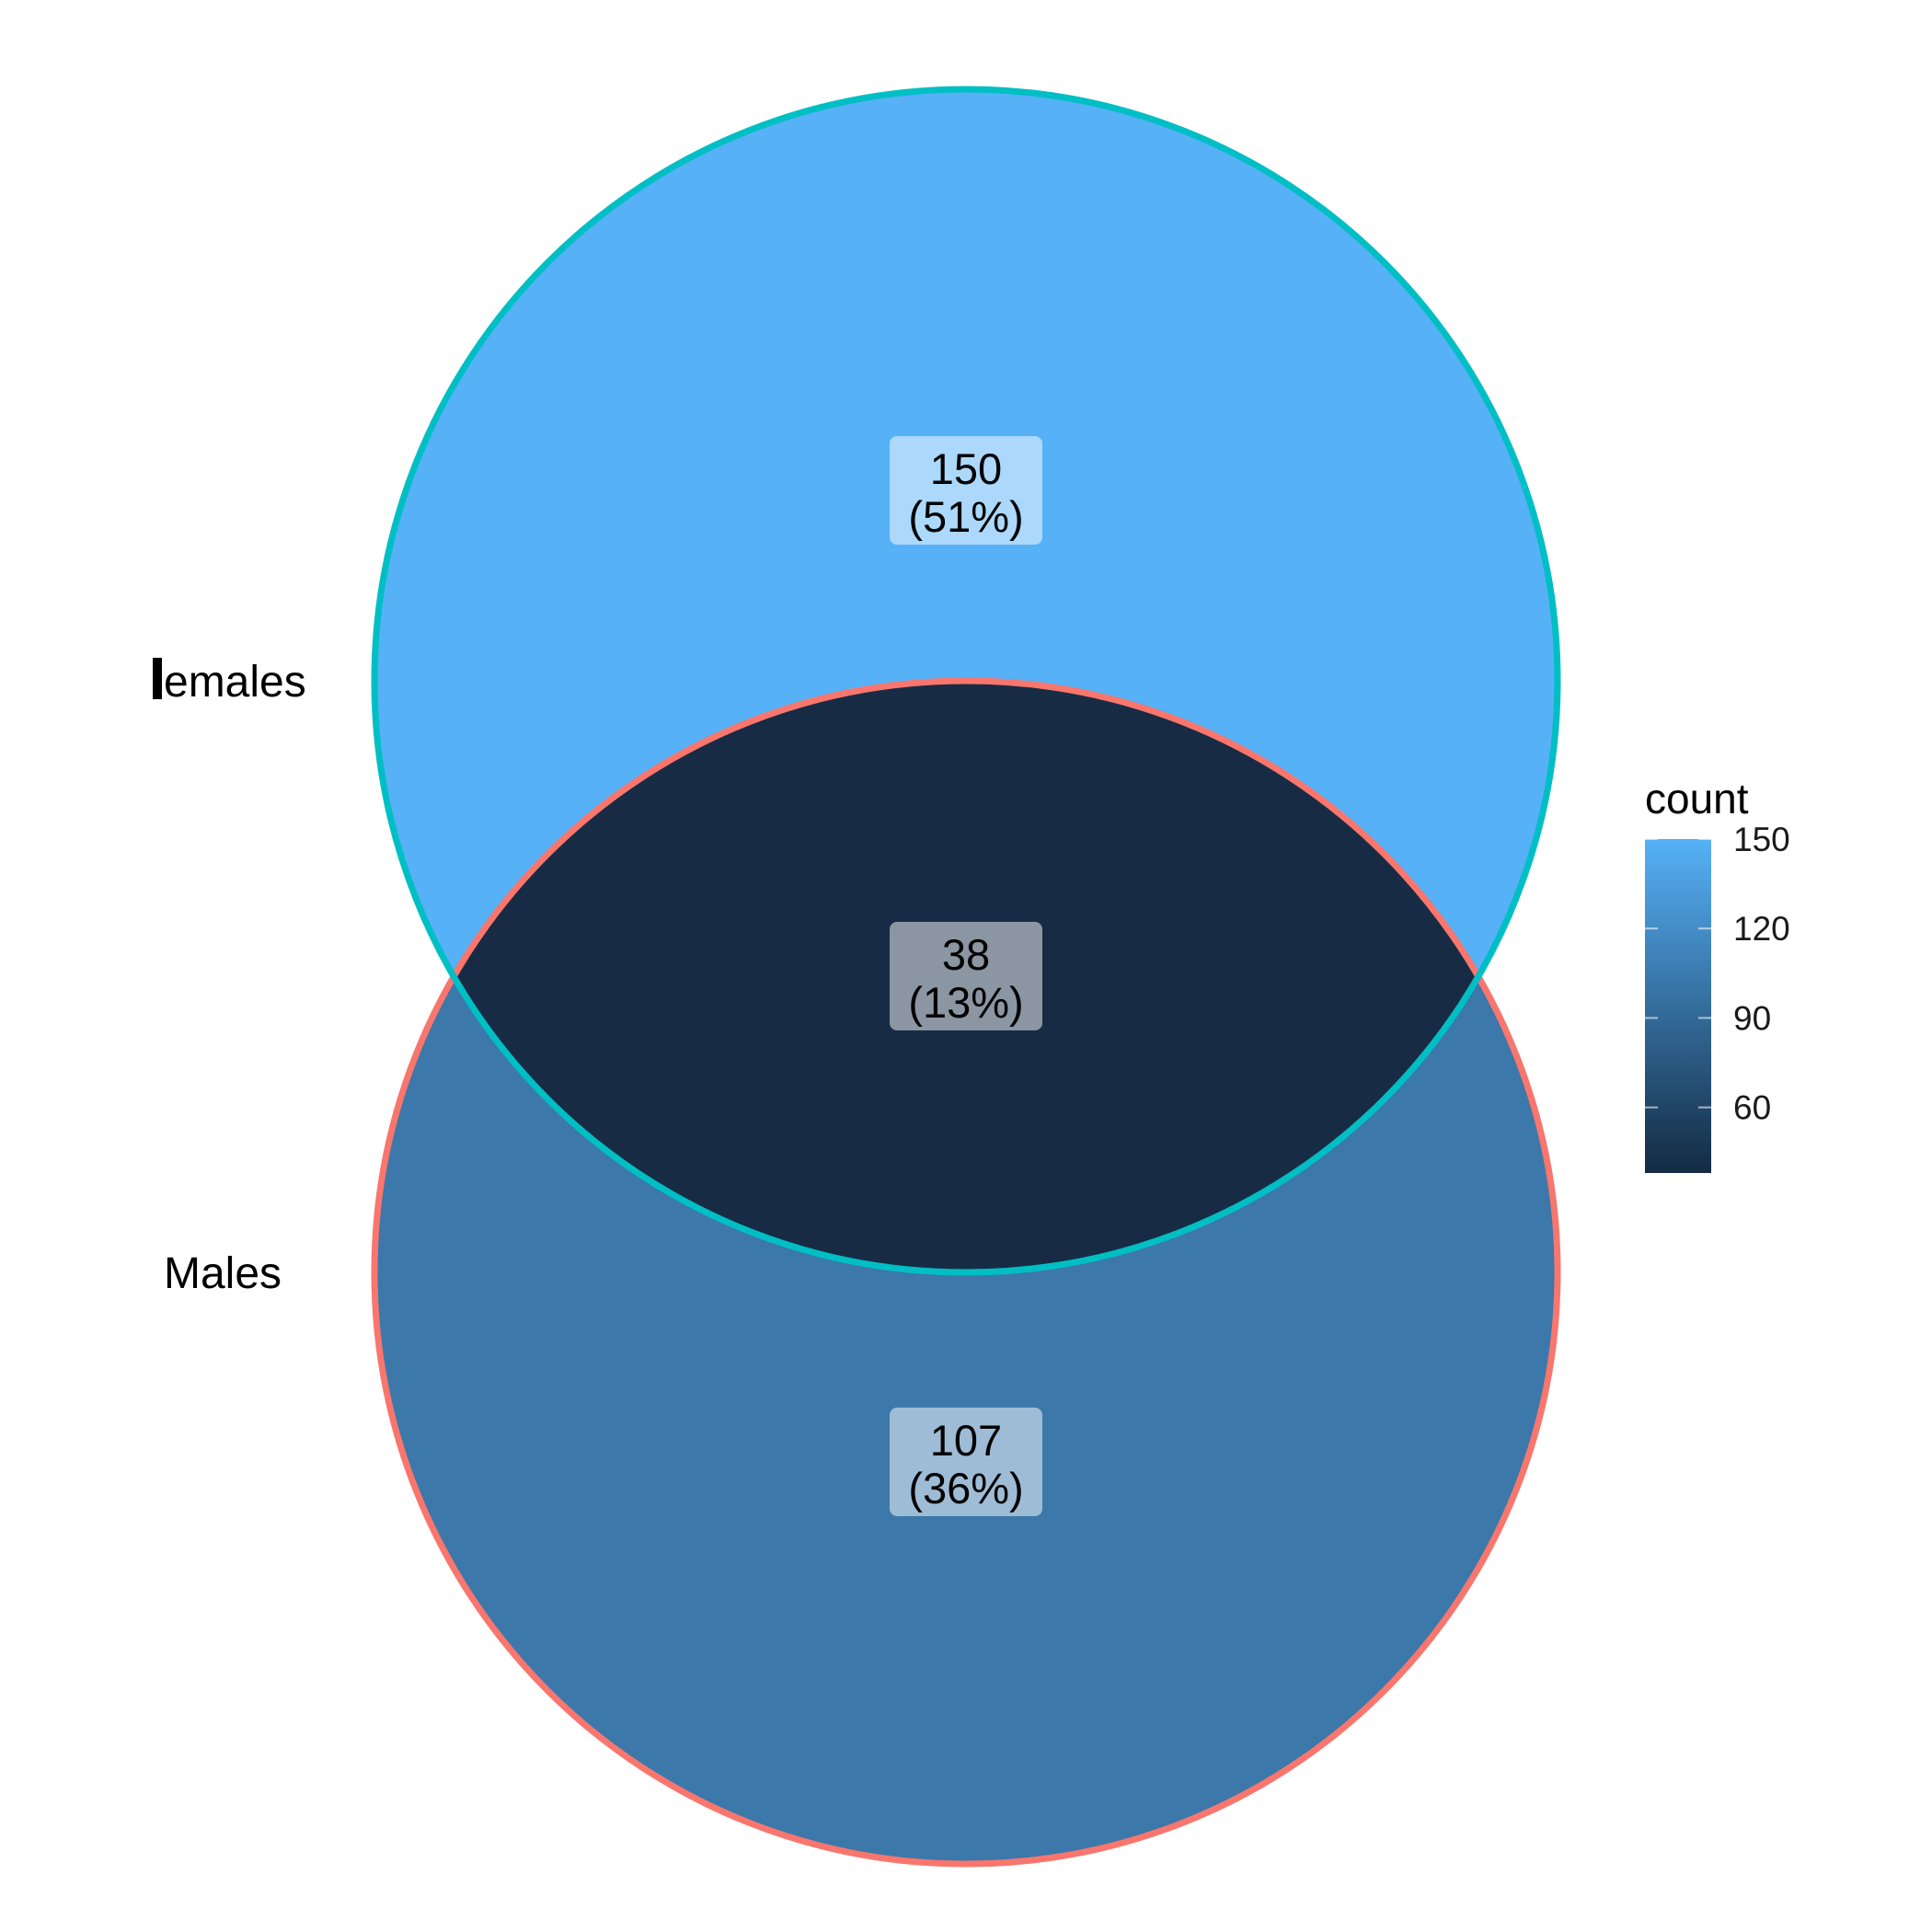  Describe the element at coordinates (1697, 798) in the screenshot. I see `legend-title: count` at that location.